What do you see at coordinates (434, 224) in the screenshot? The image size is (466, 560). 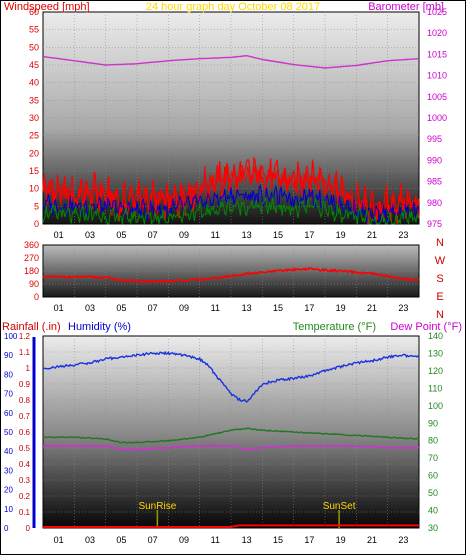 I see `barometer-tick-label: 975` at bounding box center [434, 224].